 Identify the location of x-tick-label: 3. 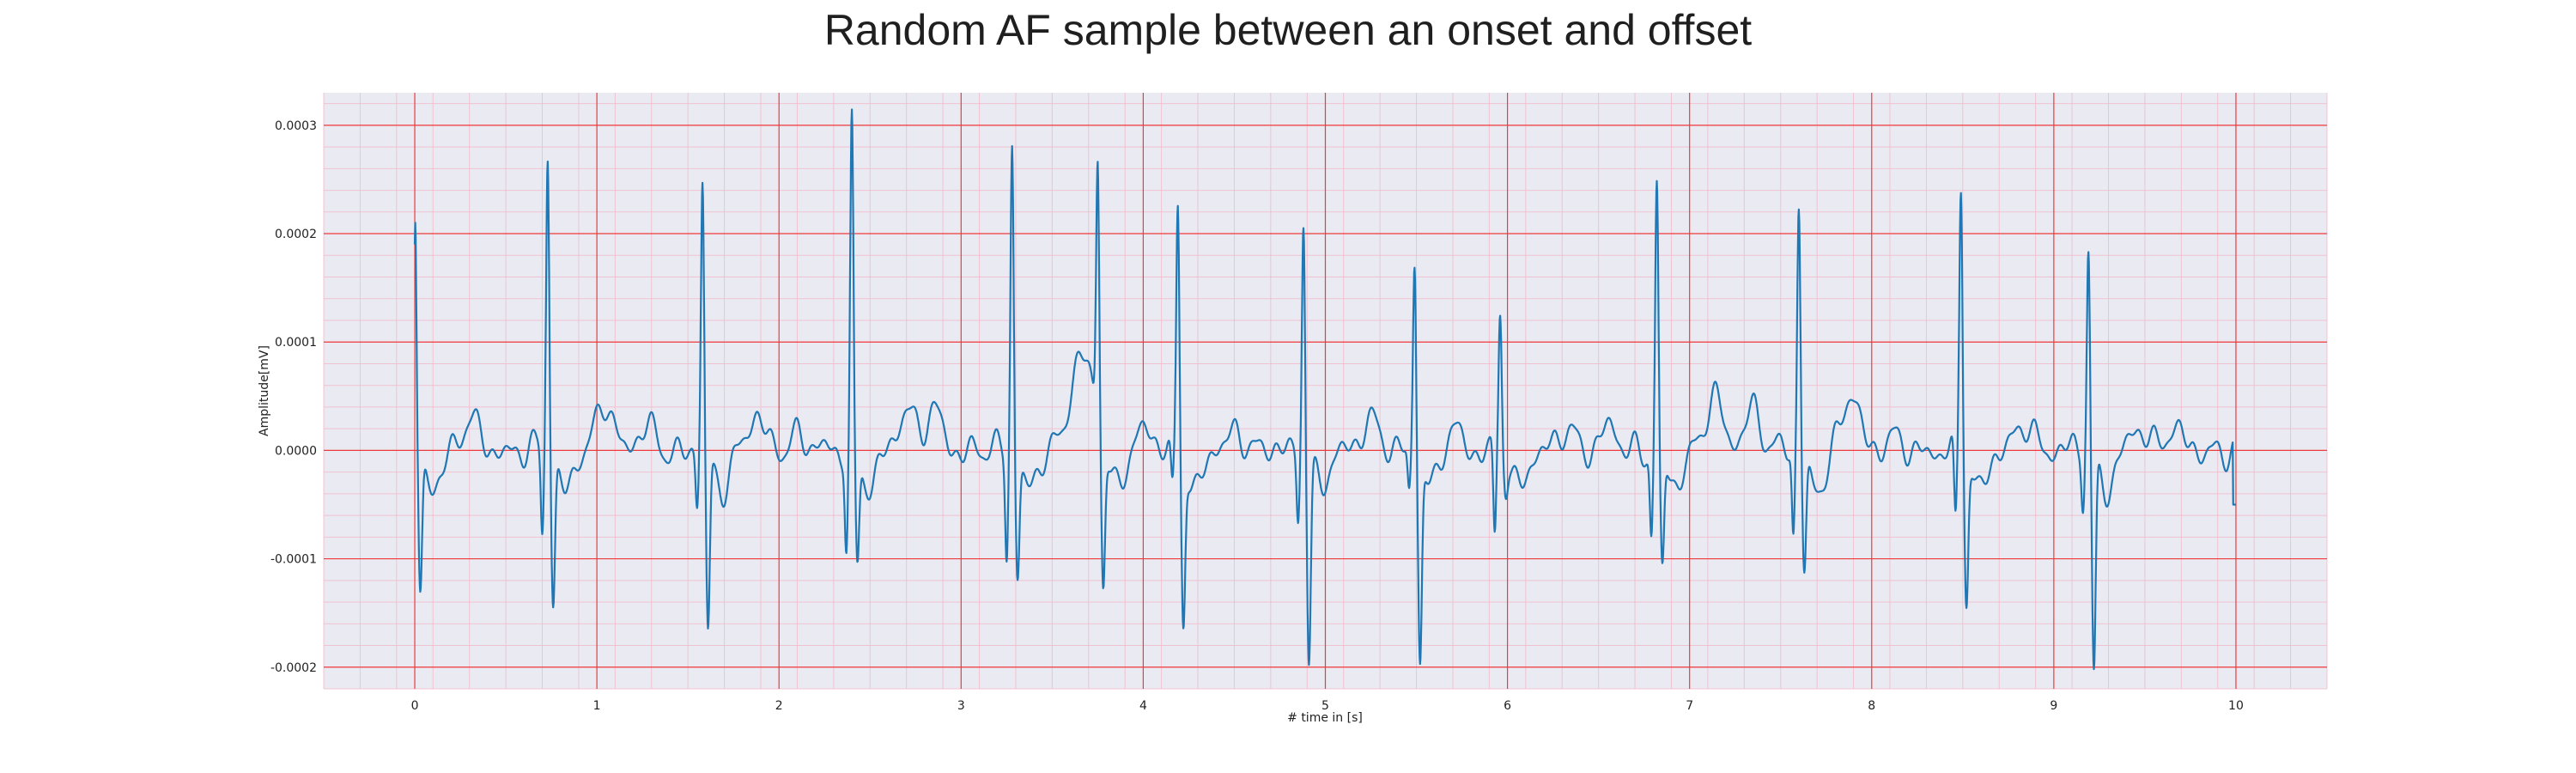
(961, 706).